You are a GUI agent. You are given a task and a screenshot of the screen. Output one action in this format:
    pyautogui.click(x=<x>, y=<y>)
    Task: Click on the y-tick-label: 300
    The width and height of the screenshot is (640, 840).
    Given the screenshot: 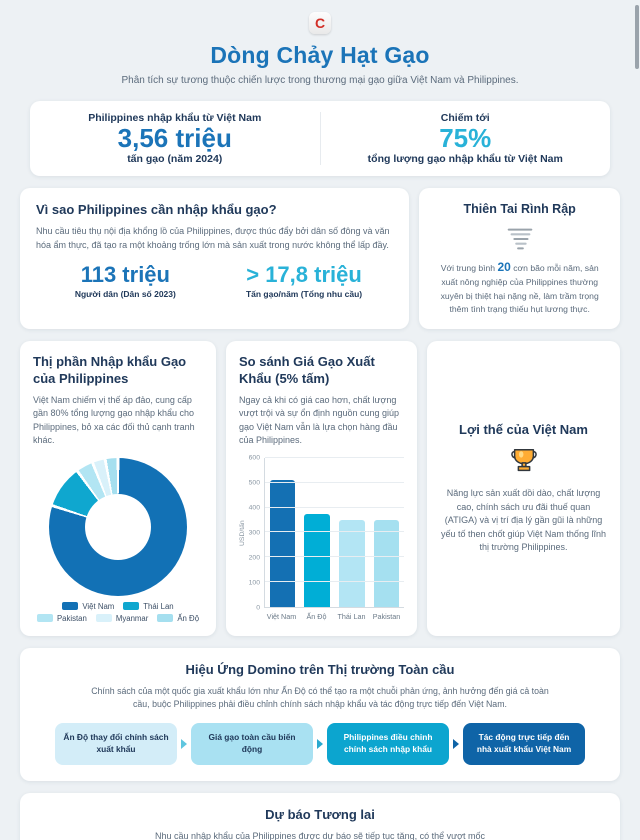 What is the action you would take?
    pyautogui.click(x=254, y=533)
    